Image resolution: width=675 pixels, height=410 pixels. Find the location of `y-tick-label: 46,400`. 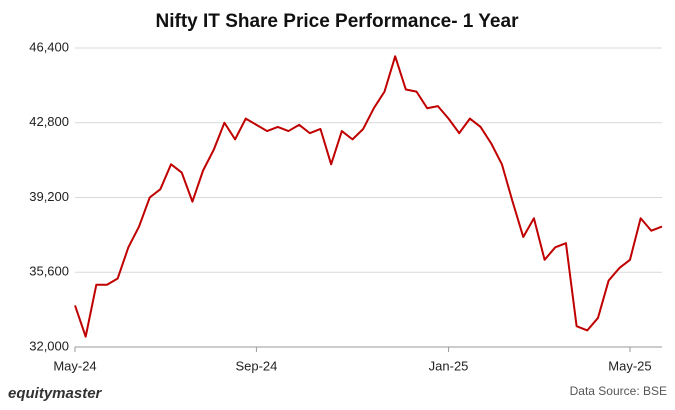

y-tick-label: 46,400 is located at coordinates (49, 46).